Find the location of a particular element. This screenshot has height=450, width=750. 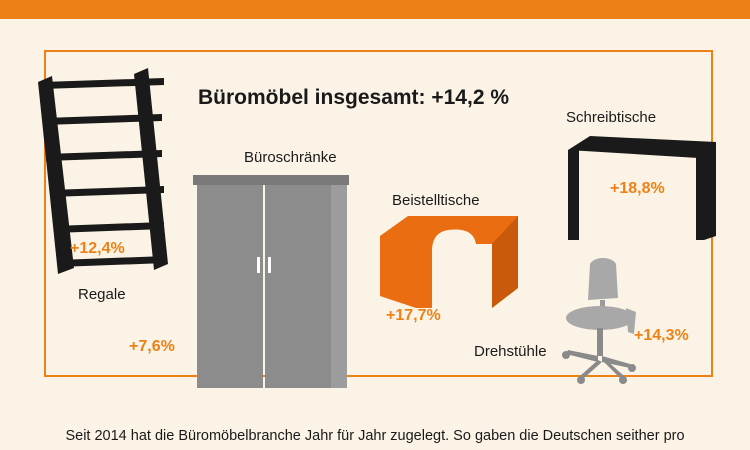

drehstuehle-change: +14,3% is located at coordinates (661, 335).